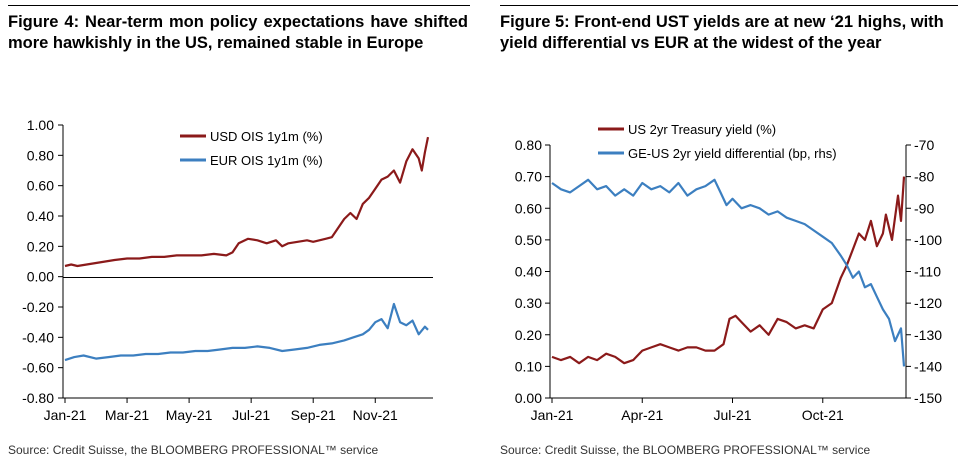 This screenshot has width=964, height=464. Describe the element at coordinates (40, 186) in the screenshot. I see `figure-4-y-tick-label: 0.60` at that location.